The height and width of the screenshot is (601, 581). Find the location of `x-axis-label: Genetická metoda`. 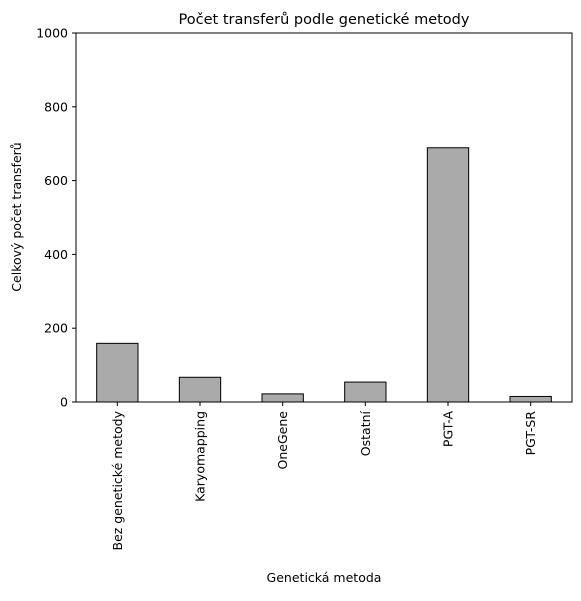

x-axis-label: Genetická metoda is located at coordinates (324, 577).